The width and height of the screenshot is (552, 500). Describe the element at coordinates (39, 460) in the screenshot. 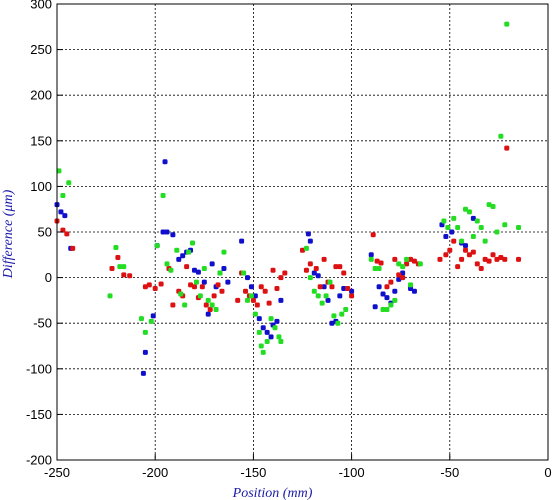

I see `y-tick-label: -200` at that location.